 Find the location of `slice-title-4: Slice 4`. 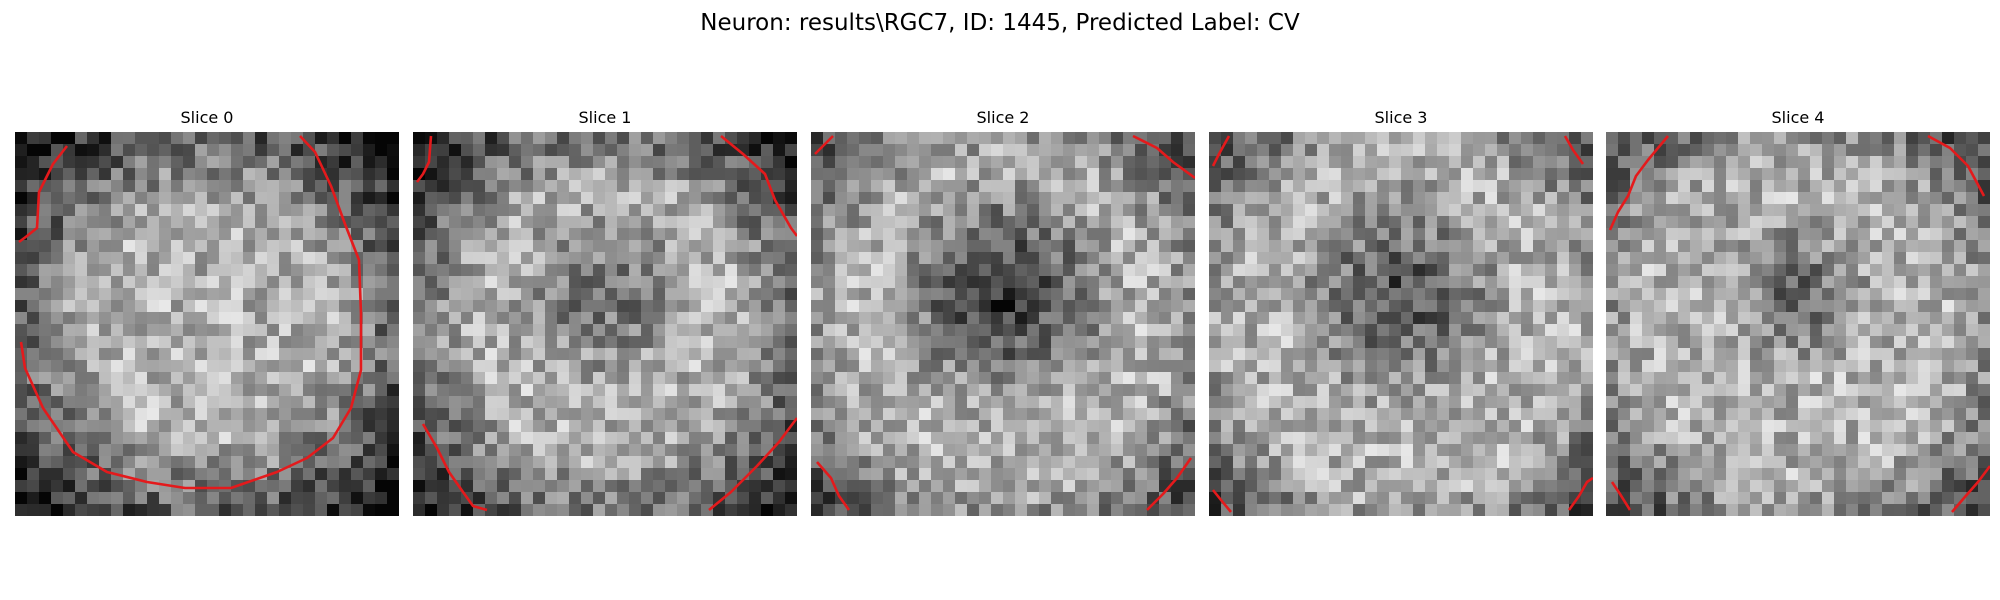

slice-title-4: Slice 4 is located at coordinates (1798, 117).